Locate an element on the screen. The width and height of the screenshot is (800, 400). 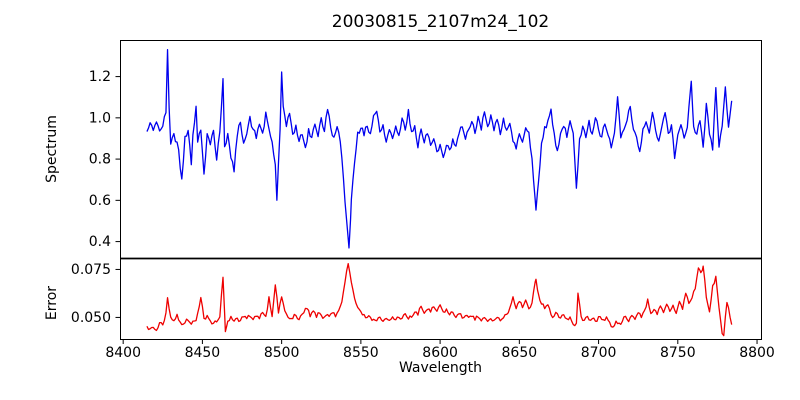
chart-title: 20030815_2107m24_102 is located at coordinates (440, 22).